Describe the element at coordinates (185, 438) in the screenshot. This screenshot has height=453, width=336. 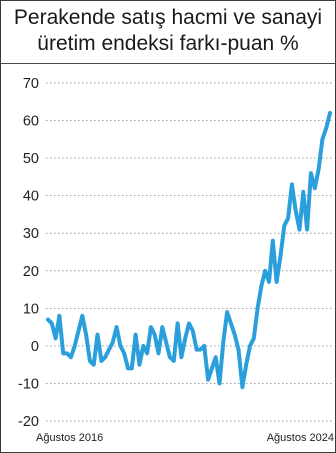
I see `x-axis: Ağustos 2016 Ağustos 2024` at that location.